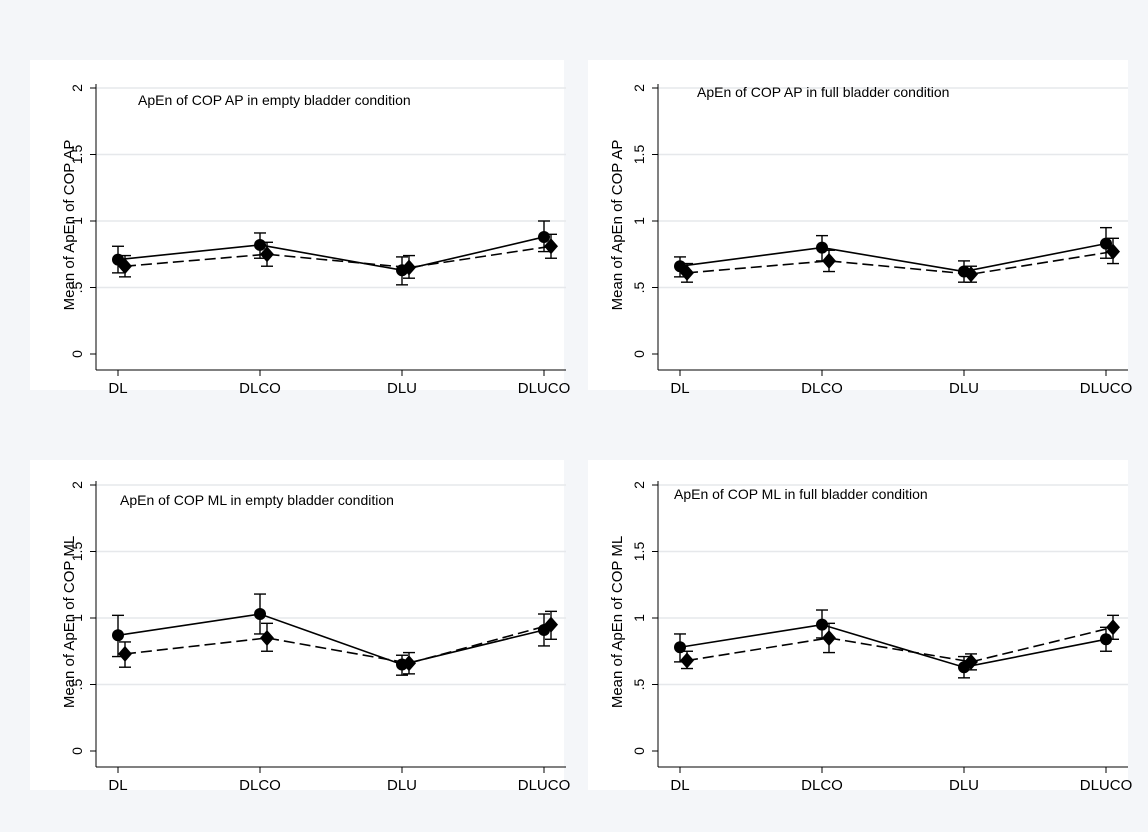 The height and width of the screenshot is (832, 1148). I want to click on panel-title: ApEn of COP AP in full bladder condition, so click(823, 92).